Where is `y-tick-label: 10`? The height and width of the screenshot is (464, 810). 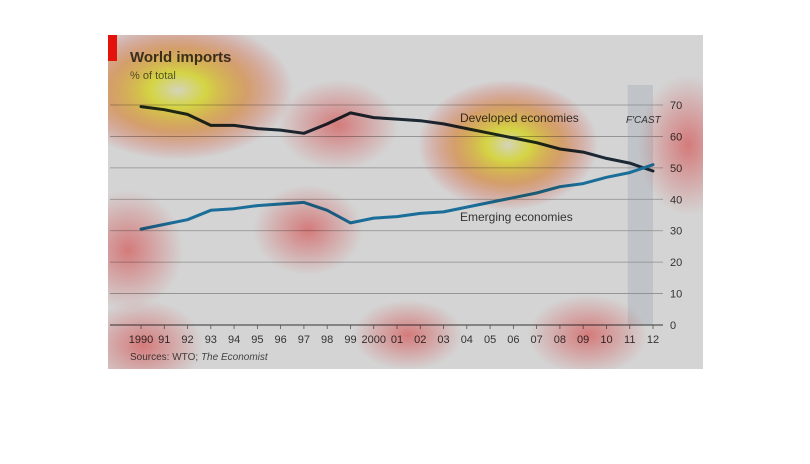 y-tick-label: 10 is located at coordinates (676, 295).